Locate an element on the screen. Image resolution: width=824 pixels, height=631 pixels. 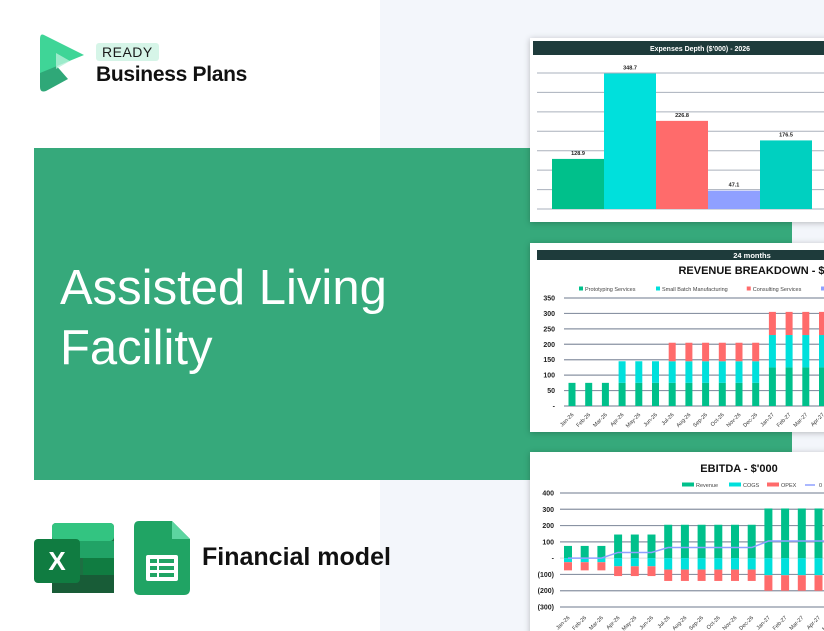
footer-label: Financial model is located at coordinates (296, 557).